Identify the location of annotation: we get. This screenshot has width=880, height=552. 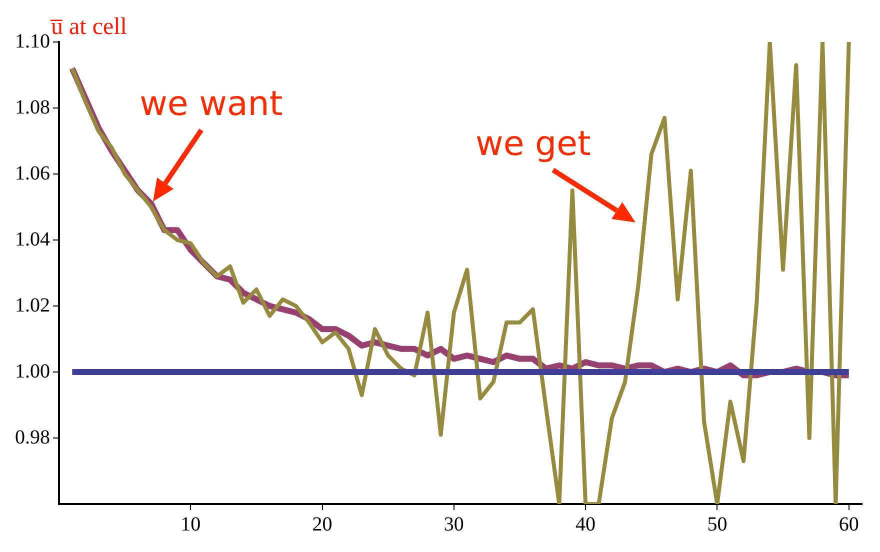
(533, 144).